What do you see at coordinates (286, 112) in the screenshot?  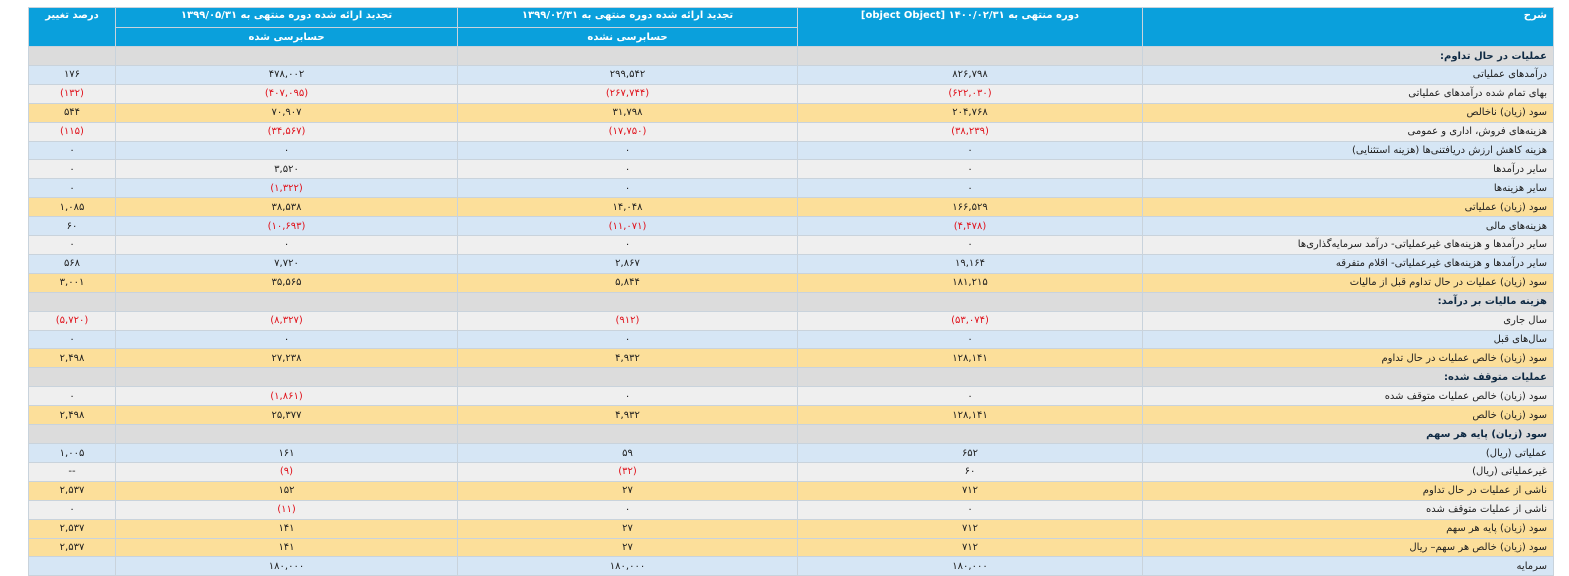 I see `value-cell: ۷۰,۹۰۷` at bounding box center [286, 112].